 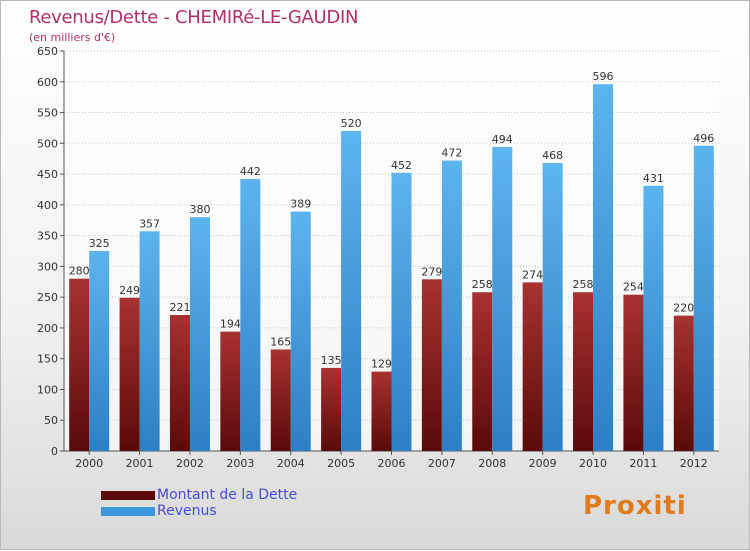 I want to click on y-tick-label: 300, so click(x=47, y=266).